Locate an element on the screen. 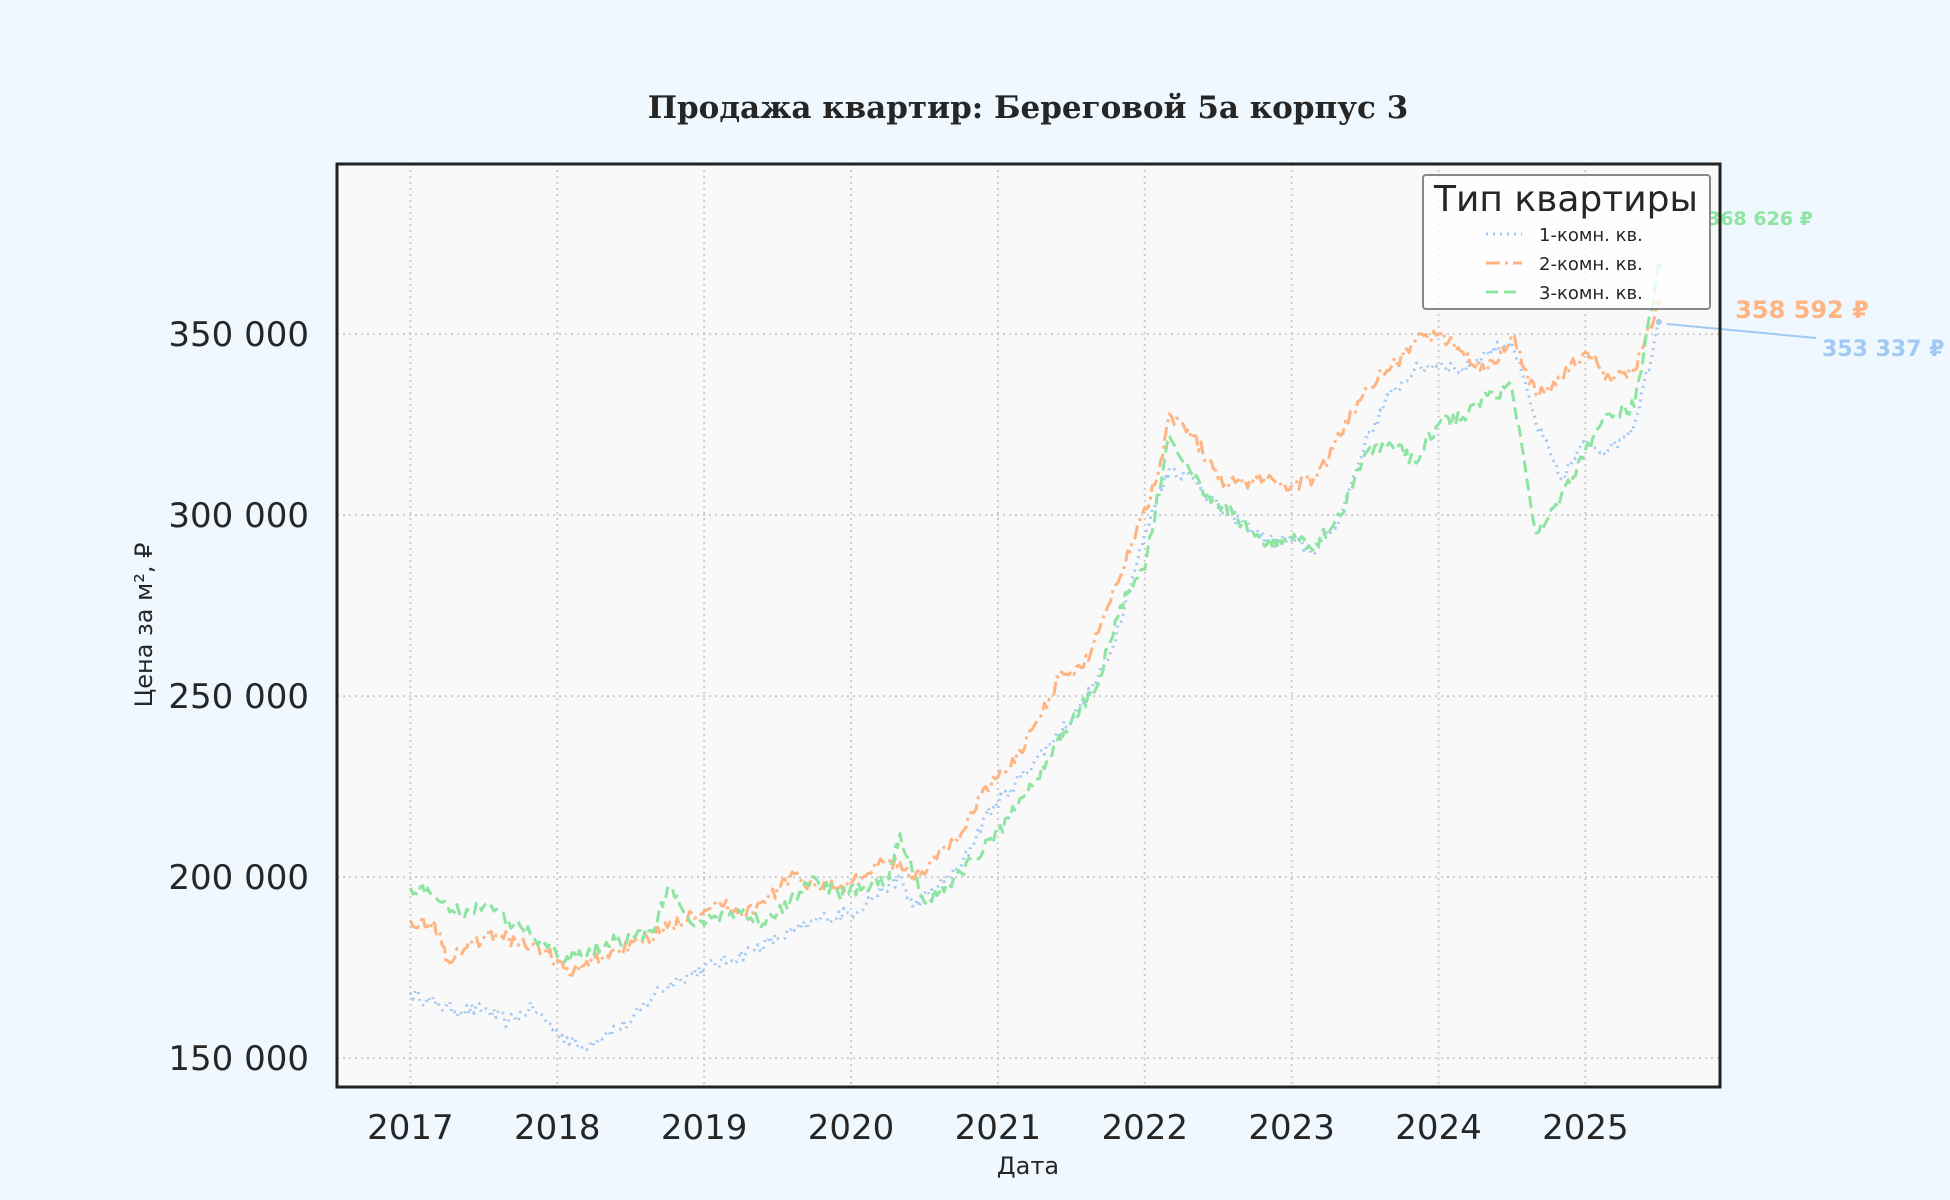 The image size is (1950, 1200). y-tick-label: 350 000 is located at coordinates (238, 335).